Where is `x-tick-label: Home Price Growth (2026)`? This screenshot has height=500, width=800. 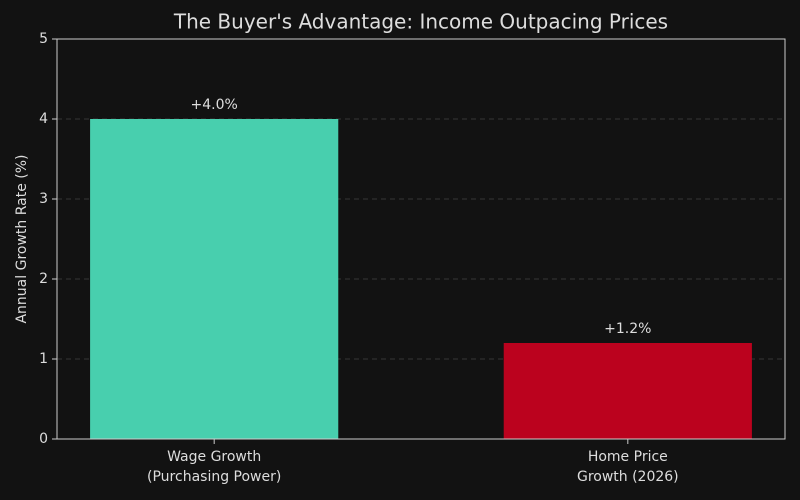 x-tick-label: Home Price Growth (2026) is located at coordinates (628, 467).